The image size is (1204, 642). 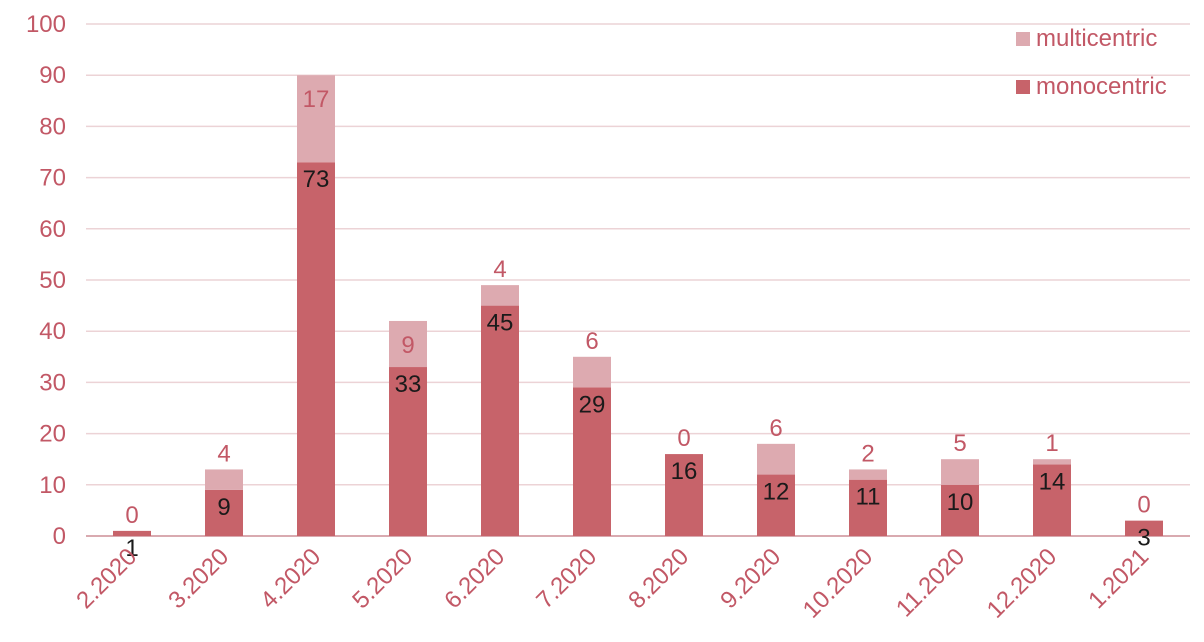 What do you see at coordinates (868, 497) in the screenshot?
I see `data-label-monocentric: 11` at bounding box center [868, 497].